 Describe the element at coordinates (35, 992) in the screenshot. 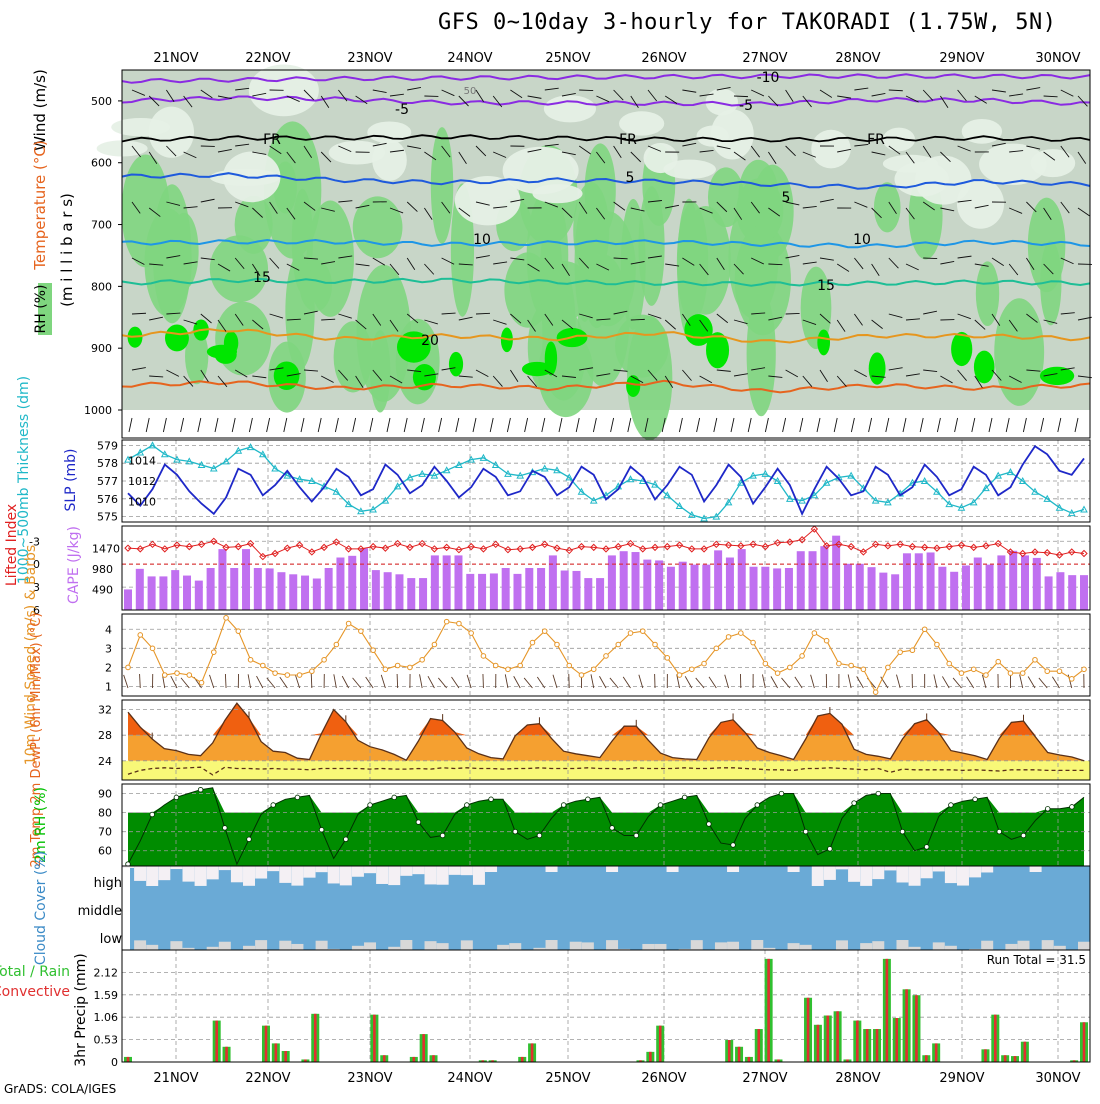

I see `precip-legend-convective: Convective` at that location.